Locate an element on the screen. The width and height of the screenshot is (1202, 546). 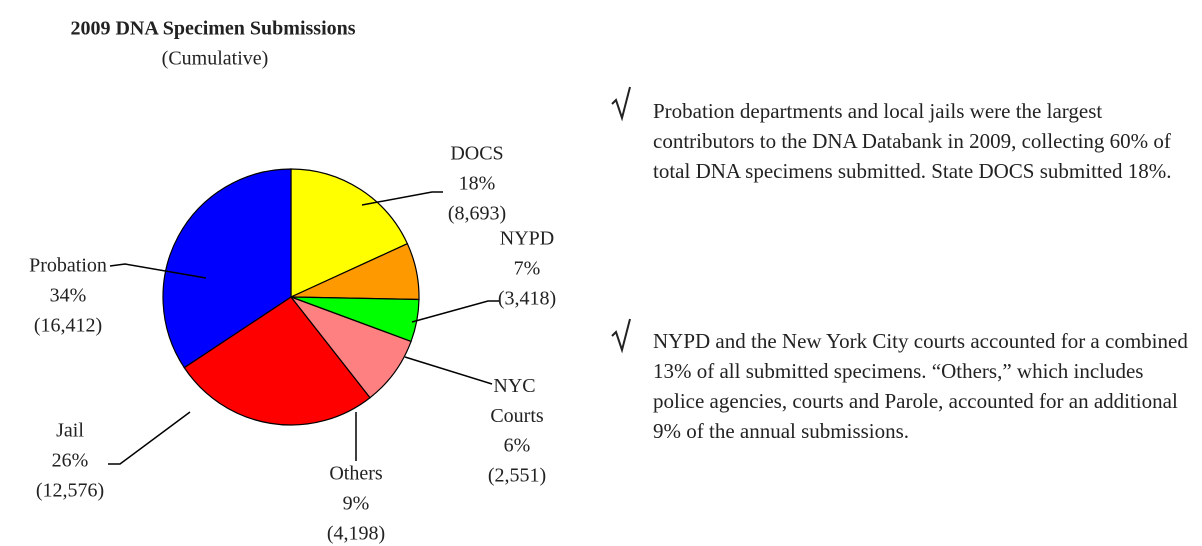
slice-percent: 9% is located at coordinates (356, 504).